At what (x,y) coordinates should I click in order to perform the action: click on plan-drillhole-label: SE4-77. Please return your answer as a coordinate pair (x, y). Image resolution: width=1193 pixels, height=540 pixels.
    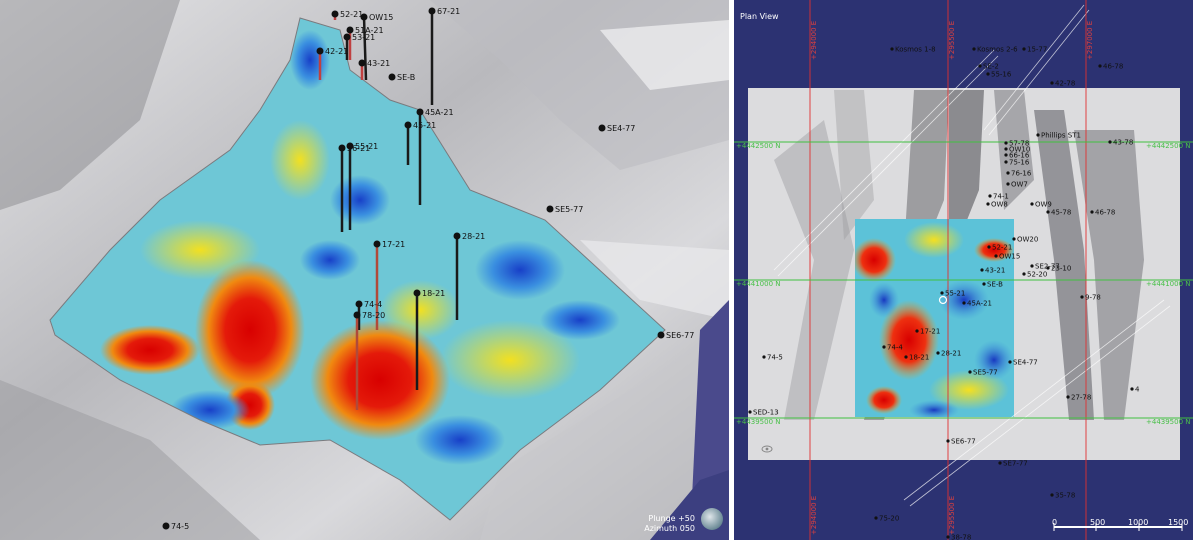
    Looking at the image, I should click on (1025, 363).